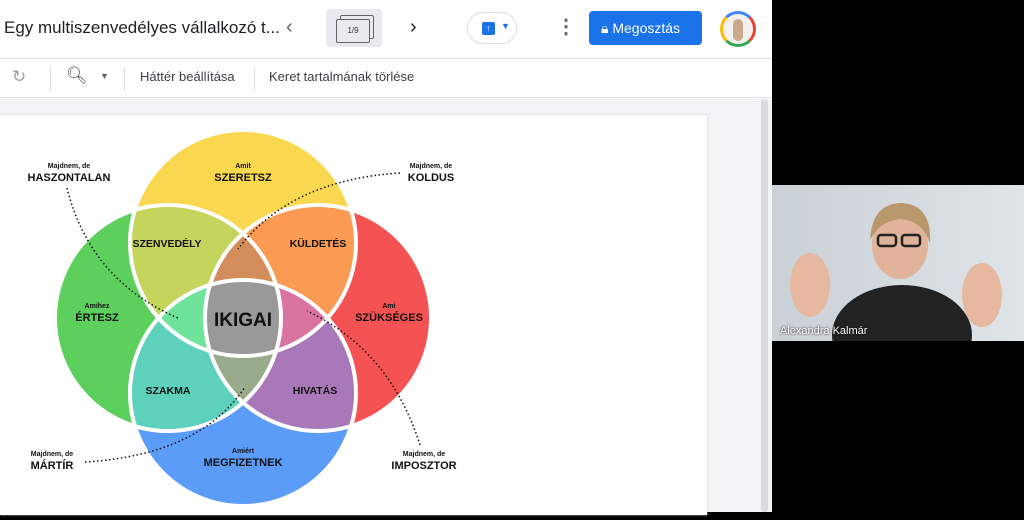 Image resolution: width=1024 pixels, height=520 pixels. I want to click on slide-counter-button: 1/9, so click(354, 28).